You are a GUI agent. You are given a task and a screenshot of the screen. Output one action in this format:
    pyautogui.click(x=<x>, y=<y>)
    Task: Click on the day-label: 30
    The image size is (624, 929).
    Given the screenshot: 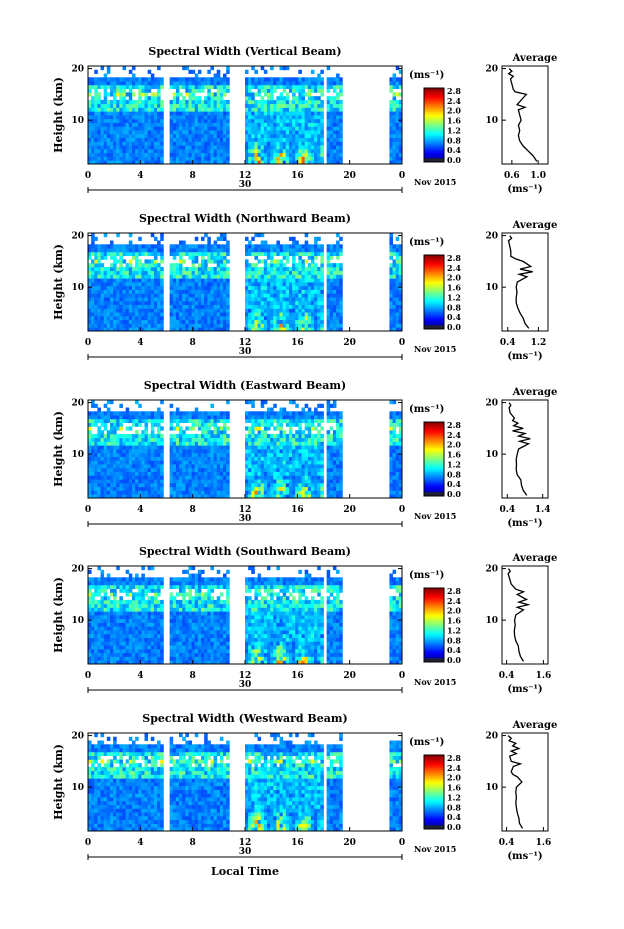 What is the action you would take?
    pyautogui.click(x=245, y=352)
    